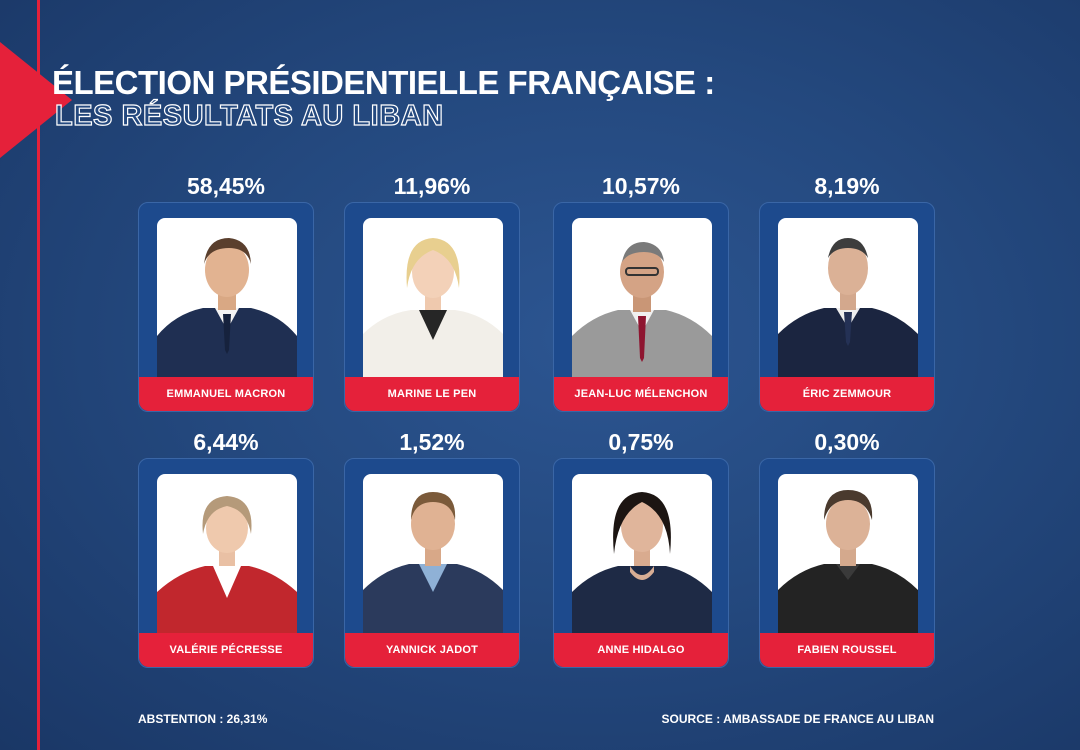  I want to click on candidate-card: 8,19% ÉRIC ZEMMOUR, so click(847, 291).